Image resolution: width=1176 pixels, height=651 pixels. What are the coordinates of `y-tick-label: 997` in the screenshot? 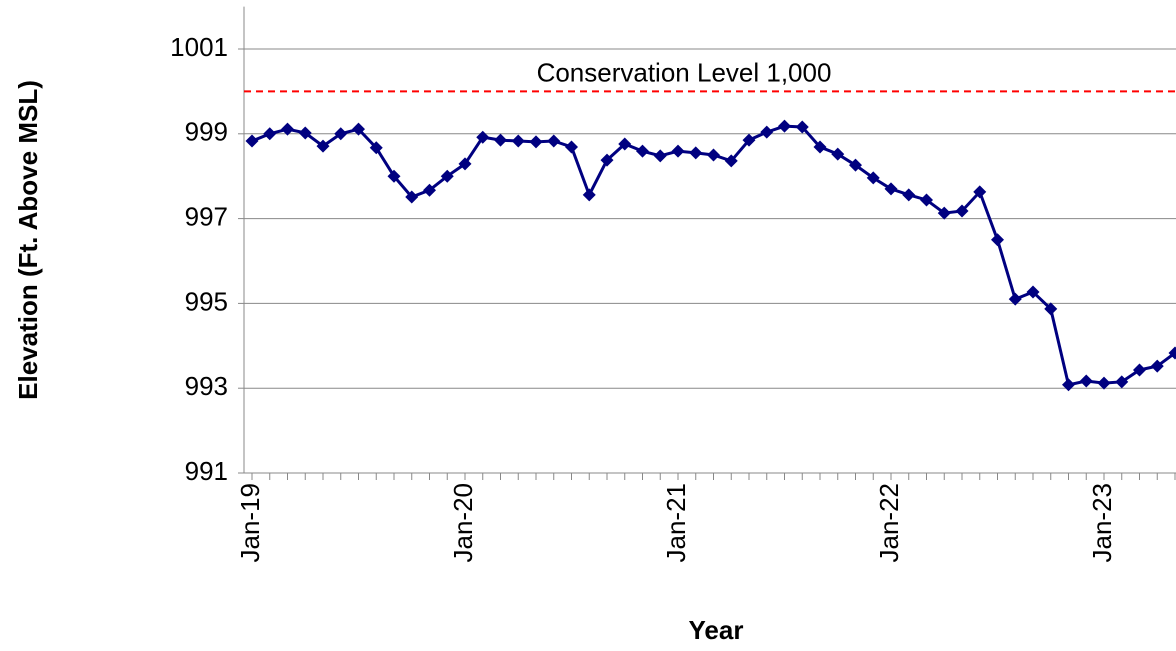 It's located at (206, 216).